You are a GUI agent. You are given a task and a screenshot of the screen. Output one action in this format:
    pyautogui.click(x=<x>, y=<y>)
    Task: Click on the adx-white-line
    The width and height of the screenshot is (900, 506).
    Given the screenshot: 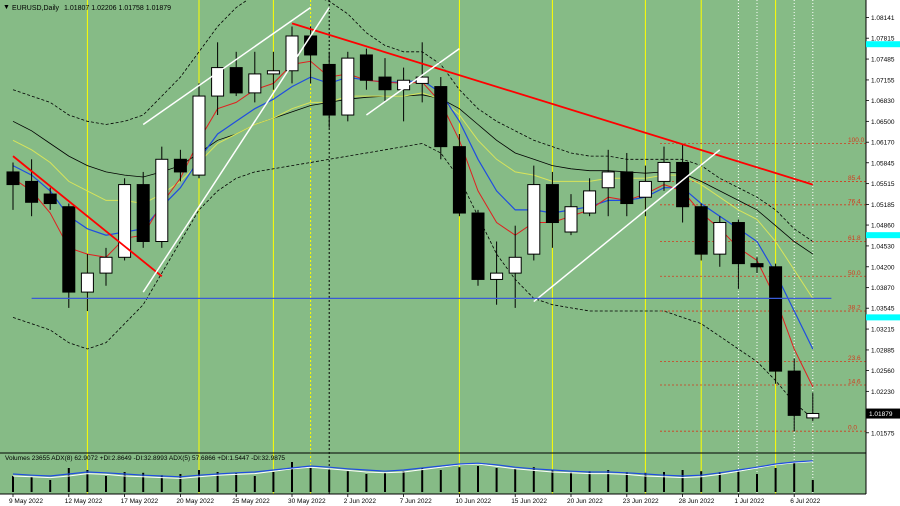 What is the action you would take?
    pyautogui.click(x=412, y=470)
    